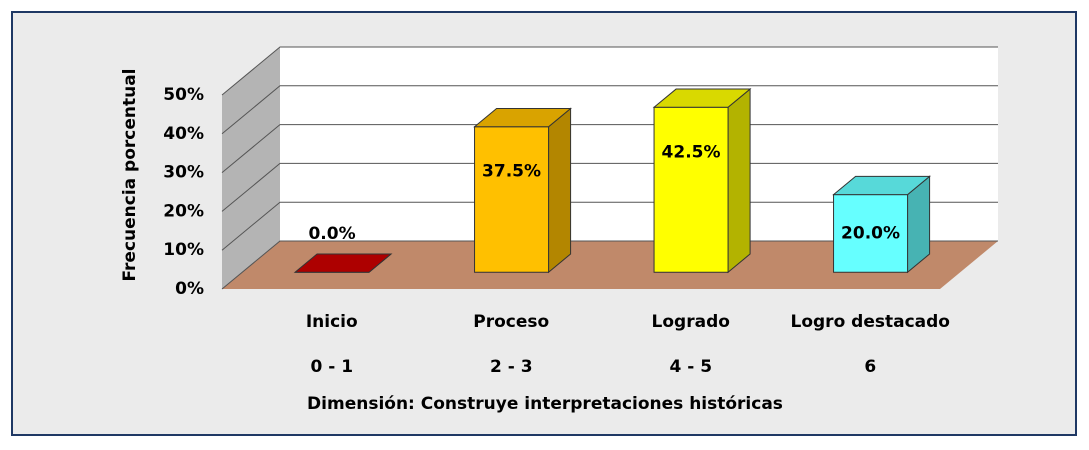 The image size is (1089, 450). What do you see at coordinates (511, 322) in the screenshot?
I see `x-tick-label: Proceso` at bounding box center [511, 322].